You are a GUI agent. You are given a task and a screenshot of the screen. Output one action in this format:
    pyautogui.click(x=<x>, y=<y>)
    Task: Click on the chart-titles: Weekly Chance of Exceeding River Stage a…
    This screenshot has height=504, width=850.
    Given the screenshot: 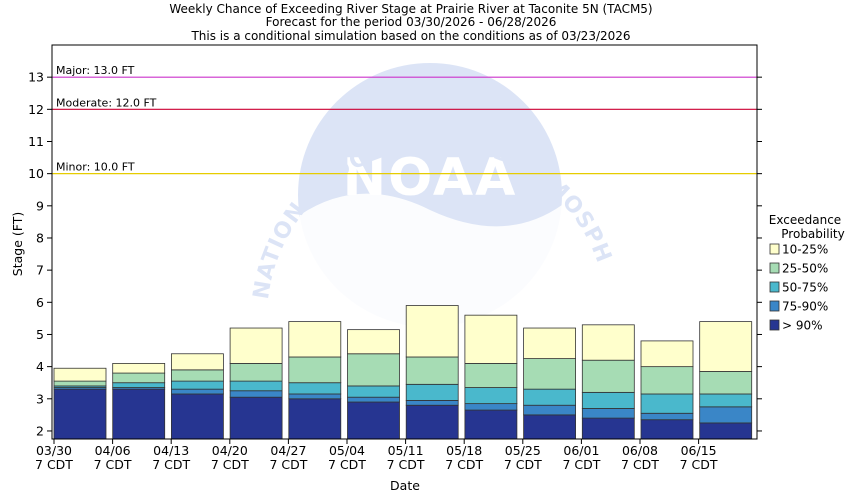 What is the action you would take?
    pyautogui.click(x=410, y=22)
    